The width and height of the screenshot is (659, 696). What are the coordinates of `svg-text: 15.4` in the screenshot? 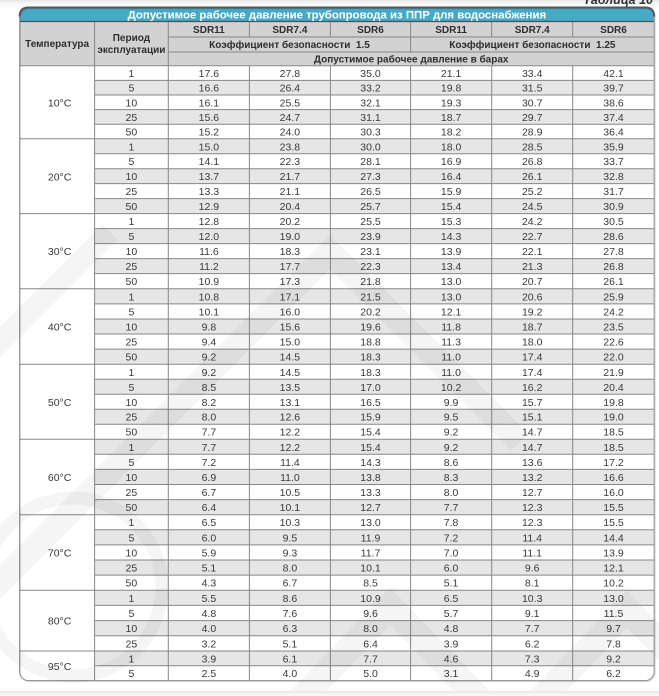 It's located at (370, 448).